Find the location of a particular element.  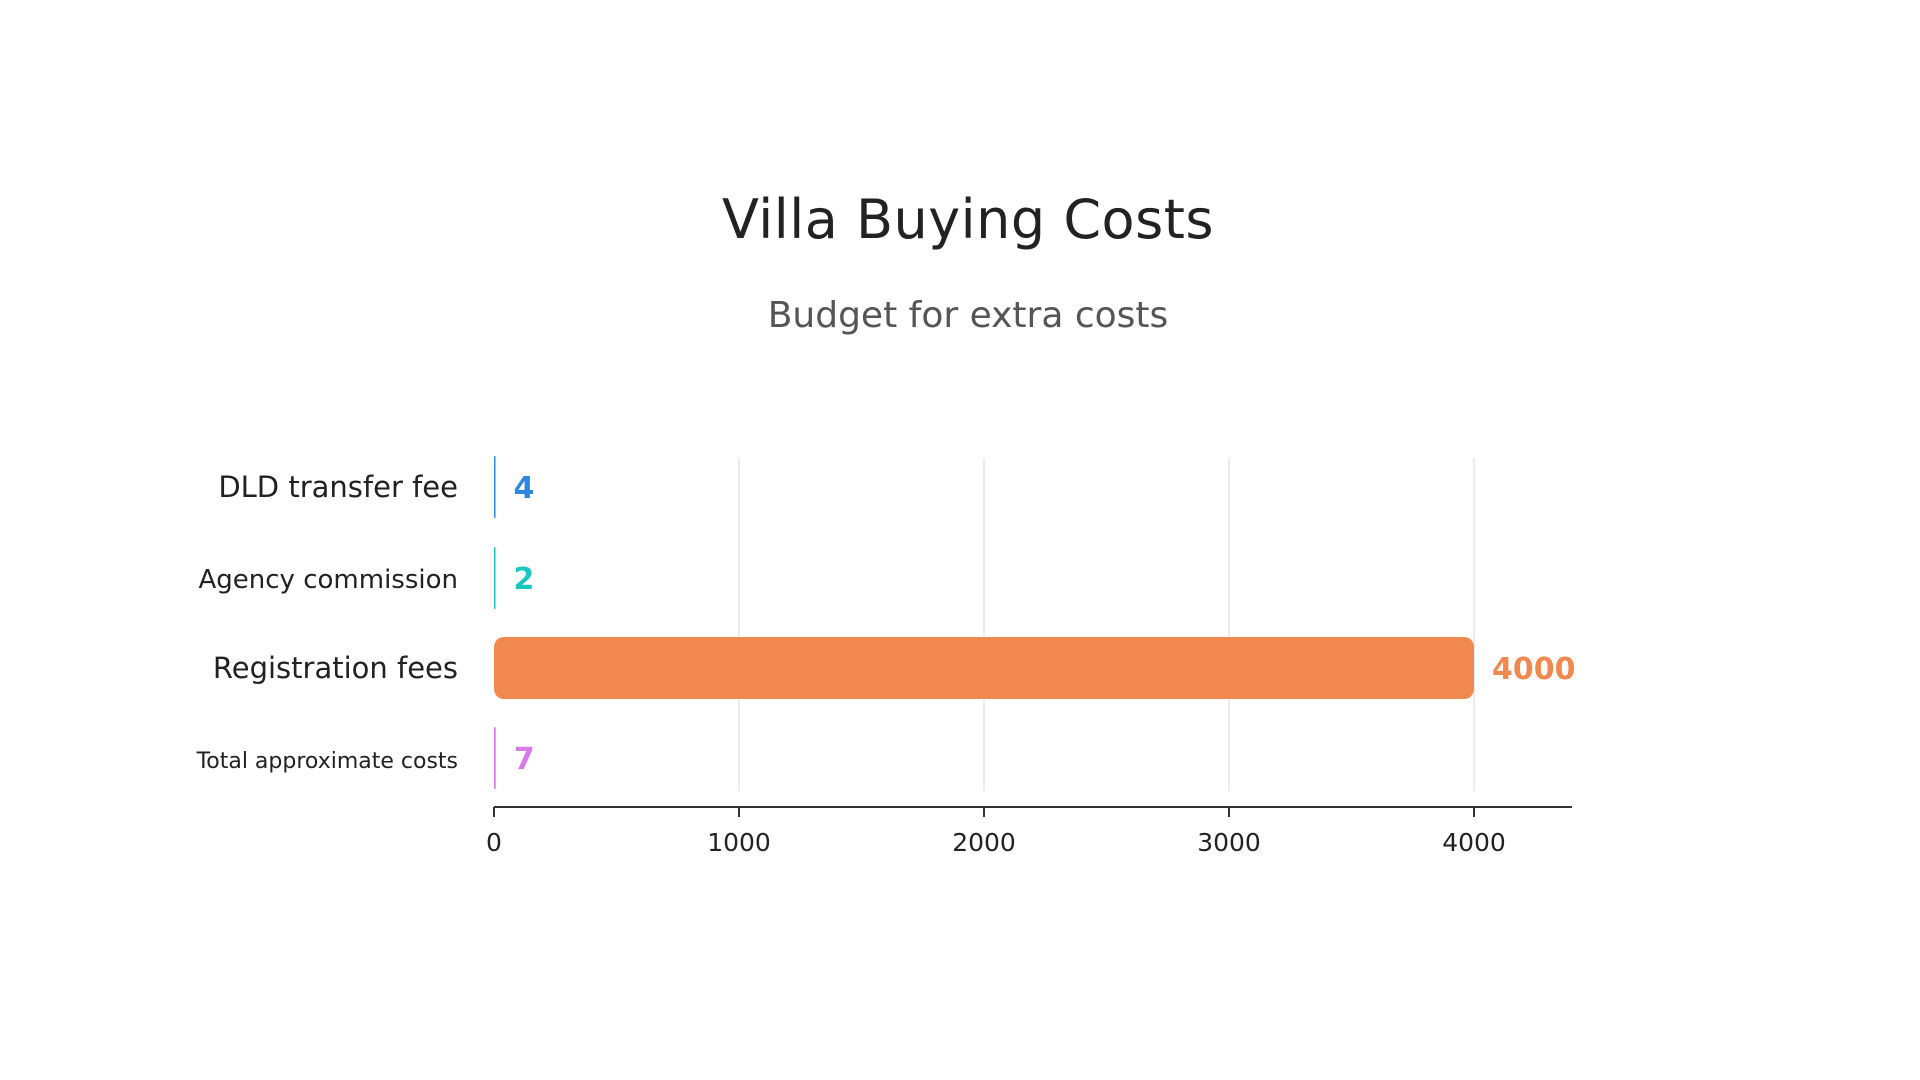

category-label: Total approximate costs is located at coordinates (327, 761).